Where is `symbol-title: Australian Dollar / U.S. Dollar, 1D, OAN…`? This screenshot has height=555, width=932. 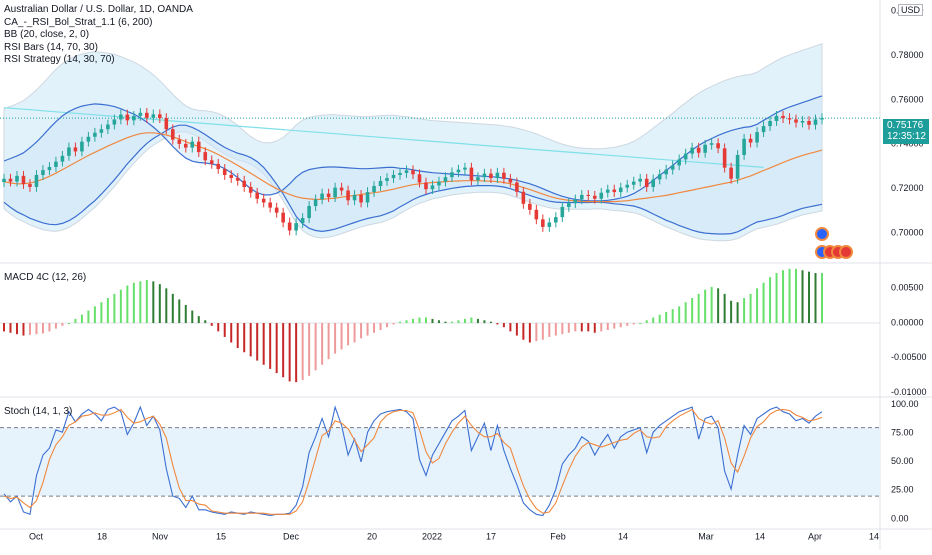
symbol-title: Australian Dollar / U.S. Dollar, 1D, OAN… is located at coordinates (98, 9).